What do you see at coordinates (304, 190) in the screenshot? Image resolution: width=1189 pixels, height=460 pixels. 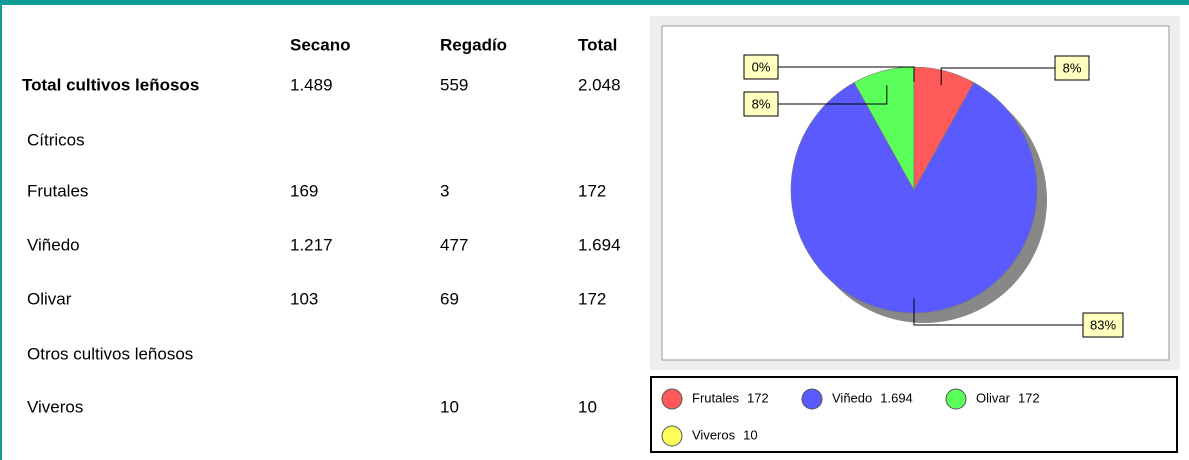 I see `cell: 169` at bounding box center [304, 190].